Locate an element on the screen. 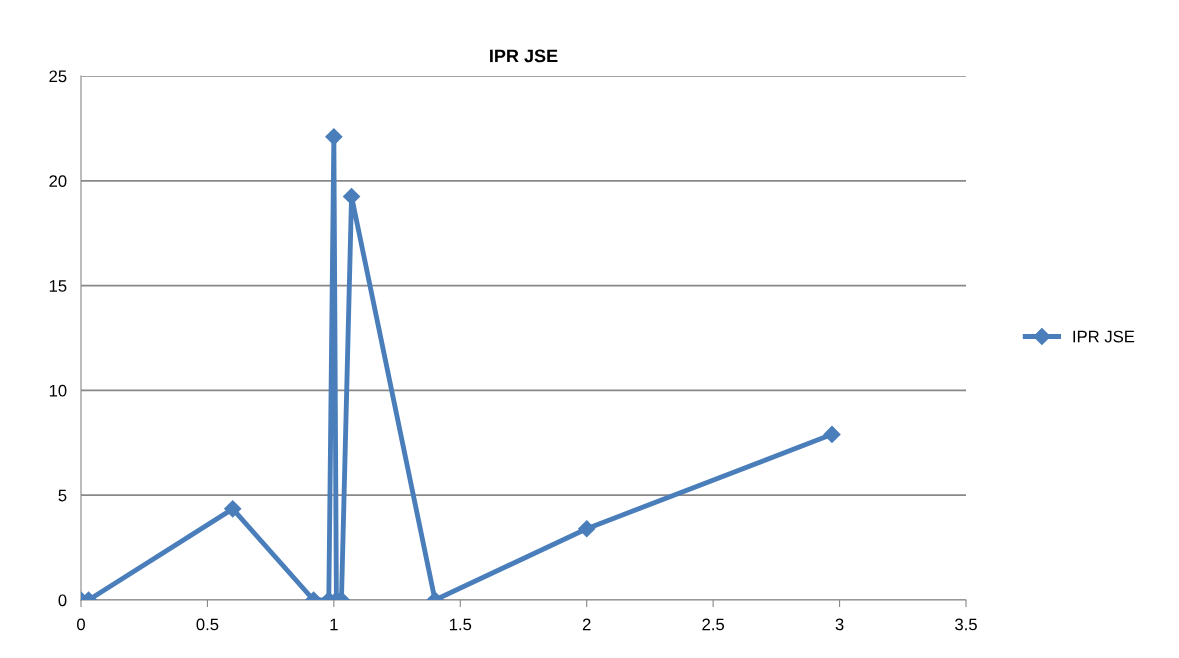 This screenshot has width=1179, height=658. point is located at coordinates (334, 137).